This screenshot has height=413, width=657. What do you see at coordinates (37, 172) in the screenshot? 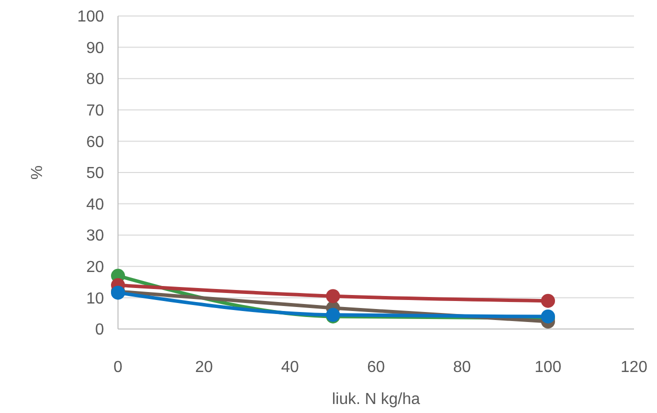
I see `y-axis-title: %` at bounding box center [37, 172].